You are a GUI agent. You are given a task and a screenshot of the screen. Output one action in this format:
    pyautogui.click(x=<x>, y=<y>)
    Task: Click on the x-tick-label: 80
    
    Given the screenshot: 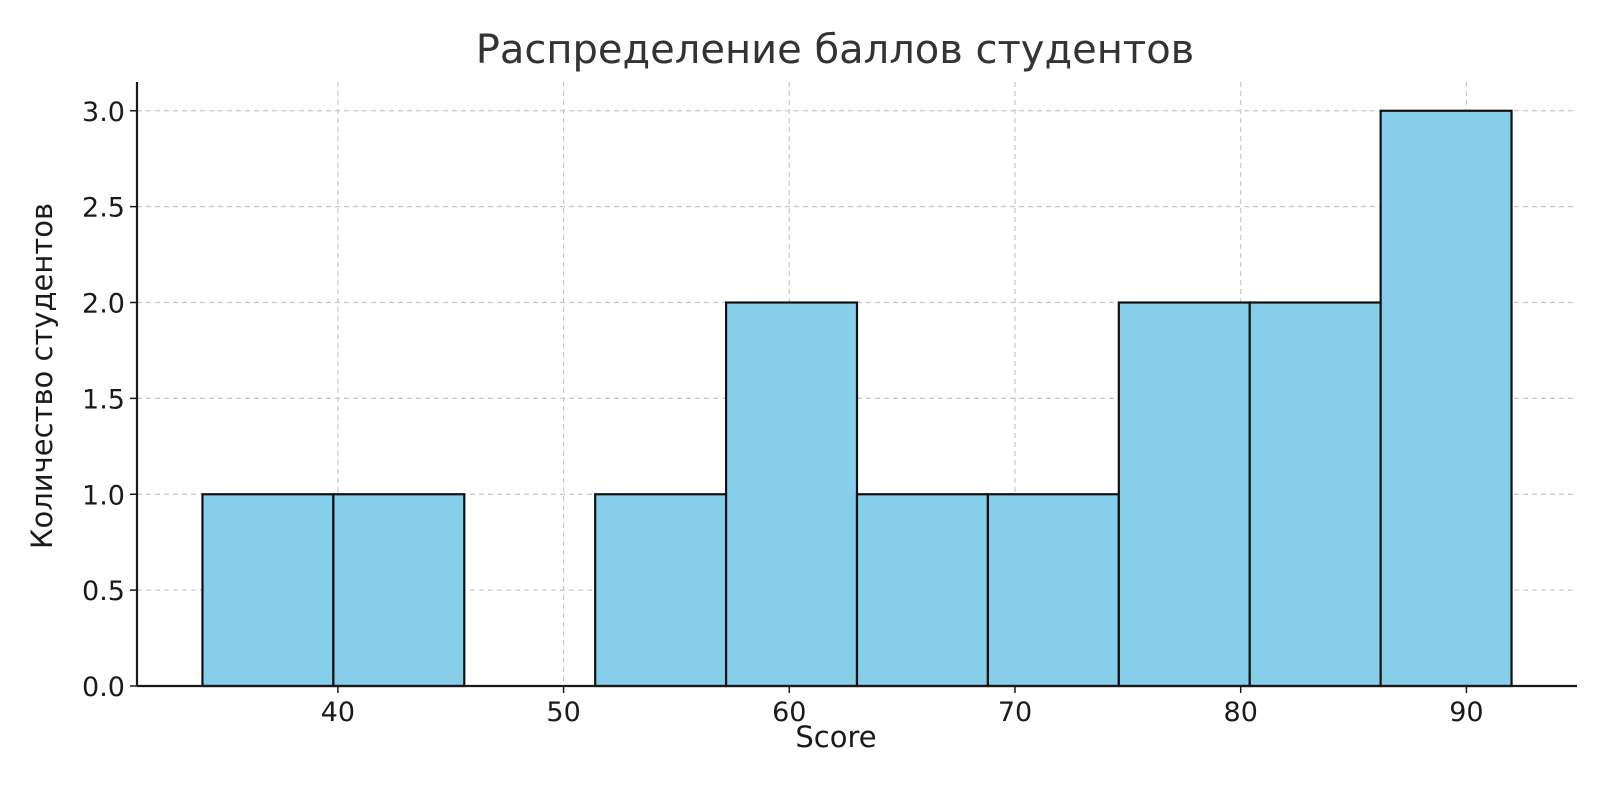 What is the action you would take?
    pyautogui.click(x=1241, y=712)
    